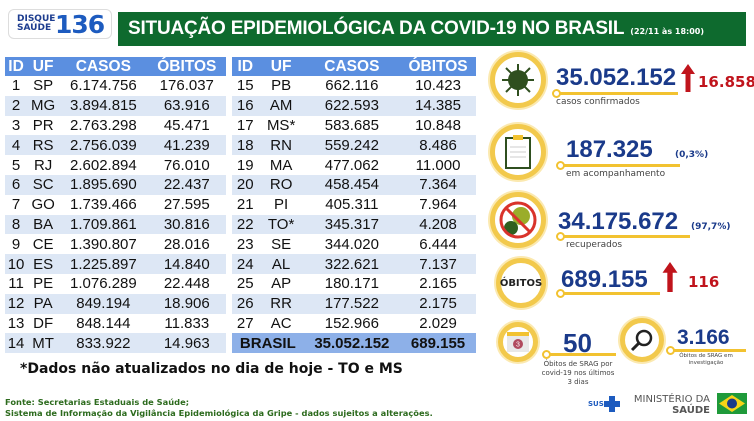  Describe the element at coordinates (186, 105) in the screenshot. I see `table-cell: 63.916` at that location.